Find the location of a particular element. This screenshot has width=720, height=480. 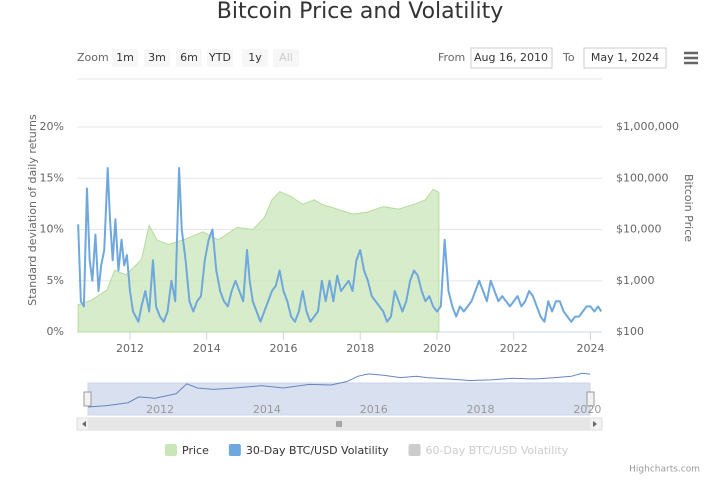

x-tick-label: 2020 is located at coordinates (437, 348).